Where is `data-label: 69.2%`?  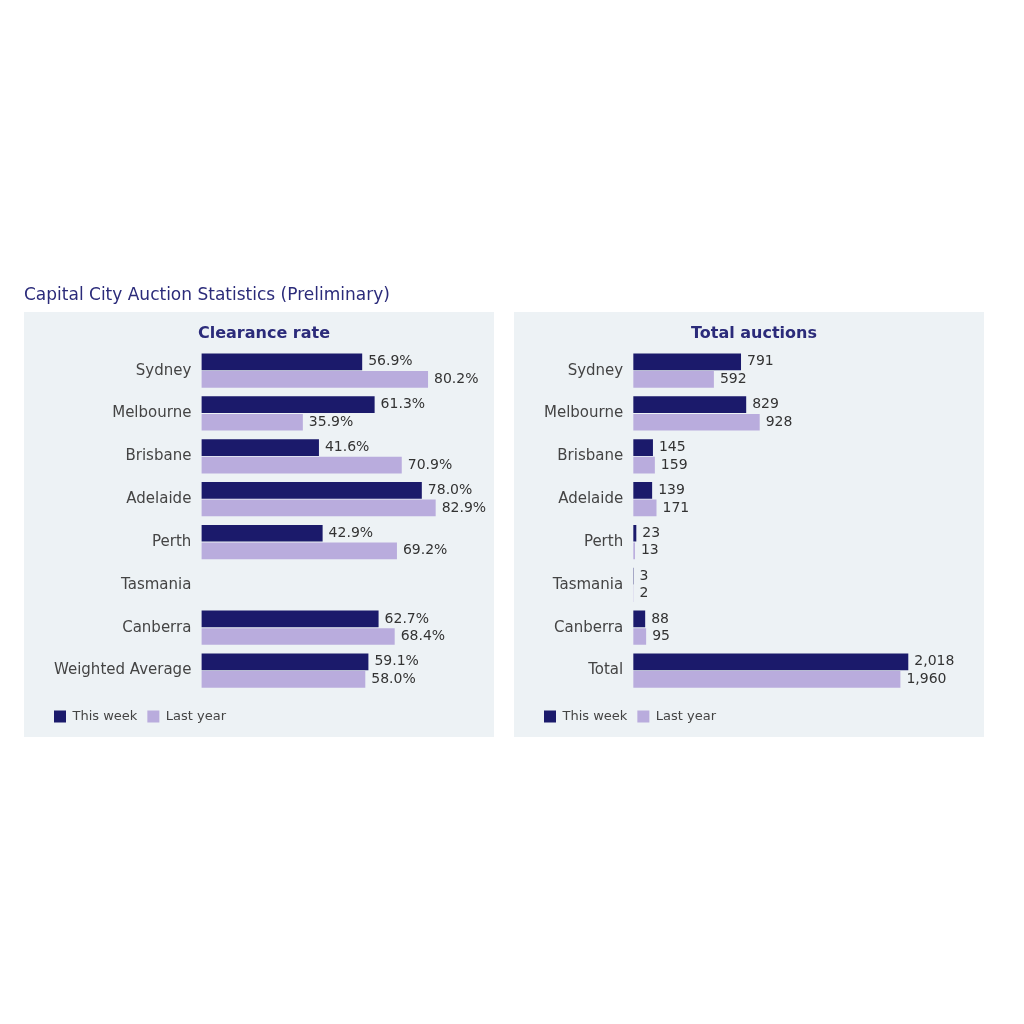
data-label: 69.2% is located at coordinates (425, 549).